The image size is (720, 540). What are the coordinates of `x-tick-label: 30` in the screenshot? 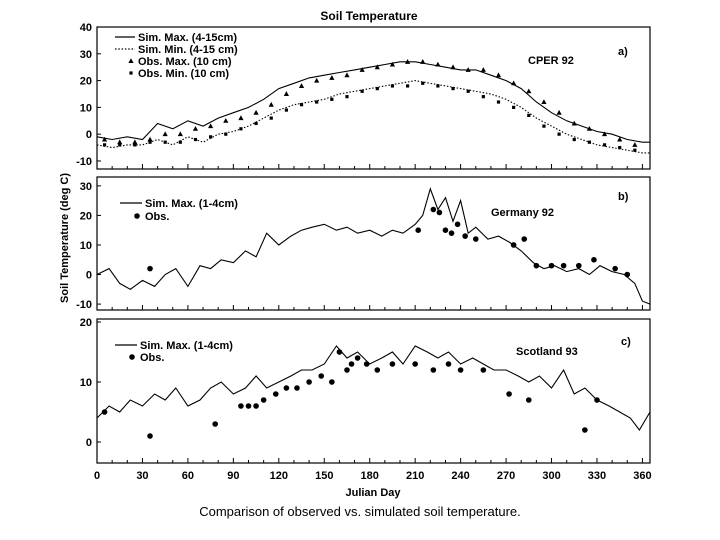 It's located at (142, 476).